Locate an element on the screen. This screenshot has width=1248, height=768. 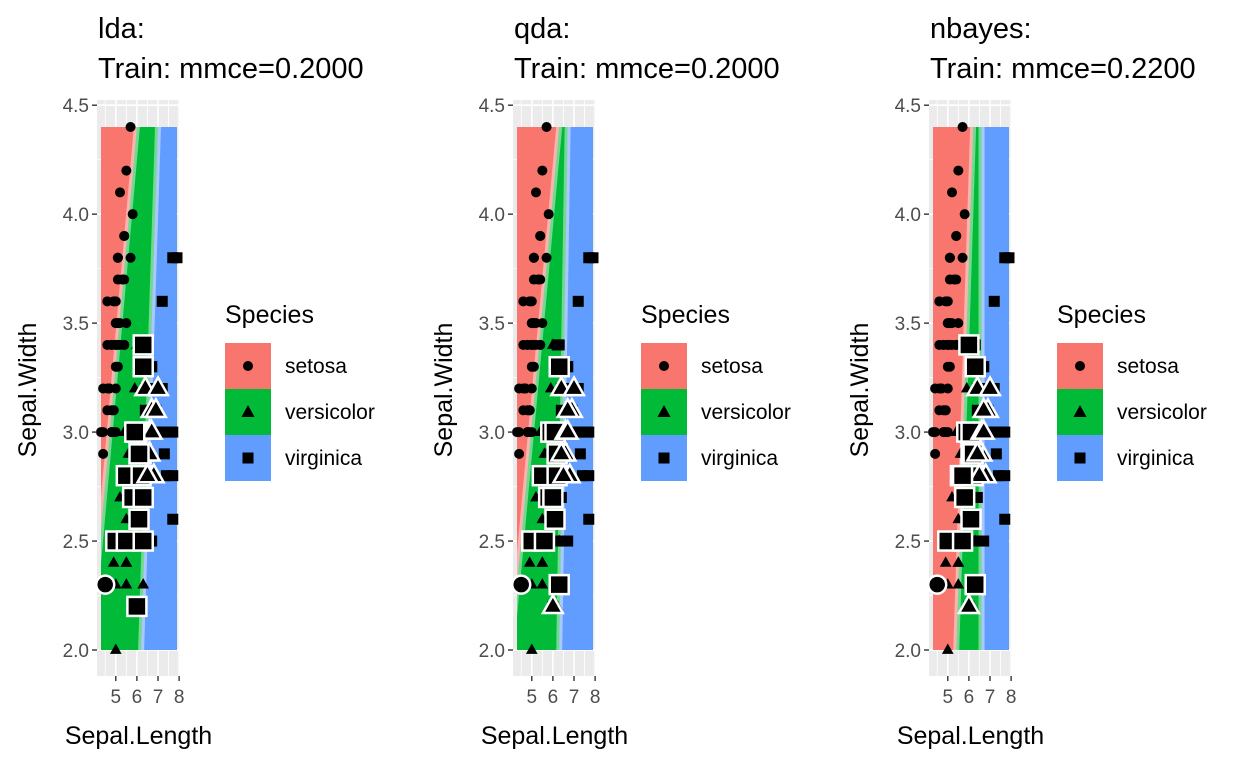
plot-title-line1: lda: is located at coordinates (121, 29).